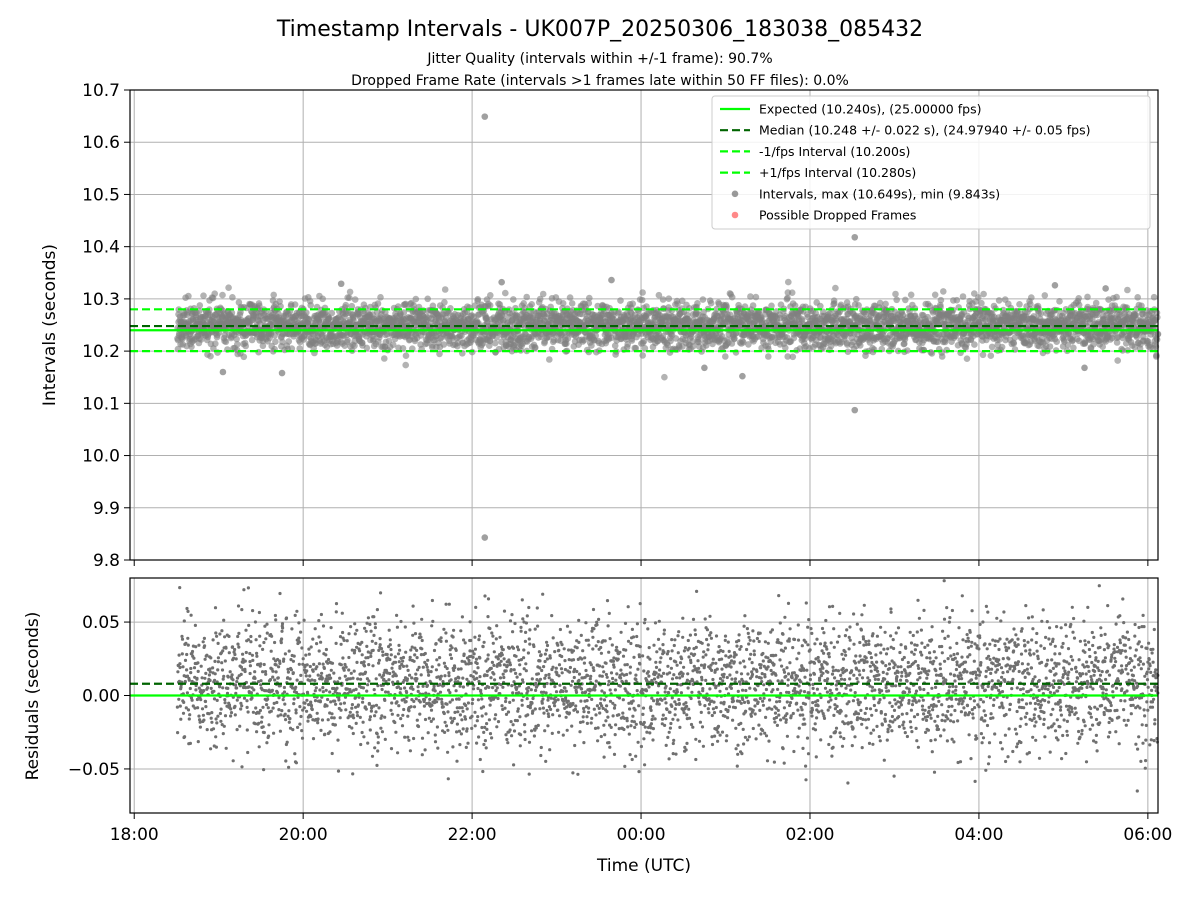  Describe the element at coordinates (855, 410) in the screenshot. I see `interval-outlier-point` at that location.